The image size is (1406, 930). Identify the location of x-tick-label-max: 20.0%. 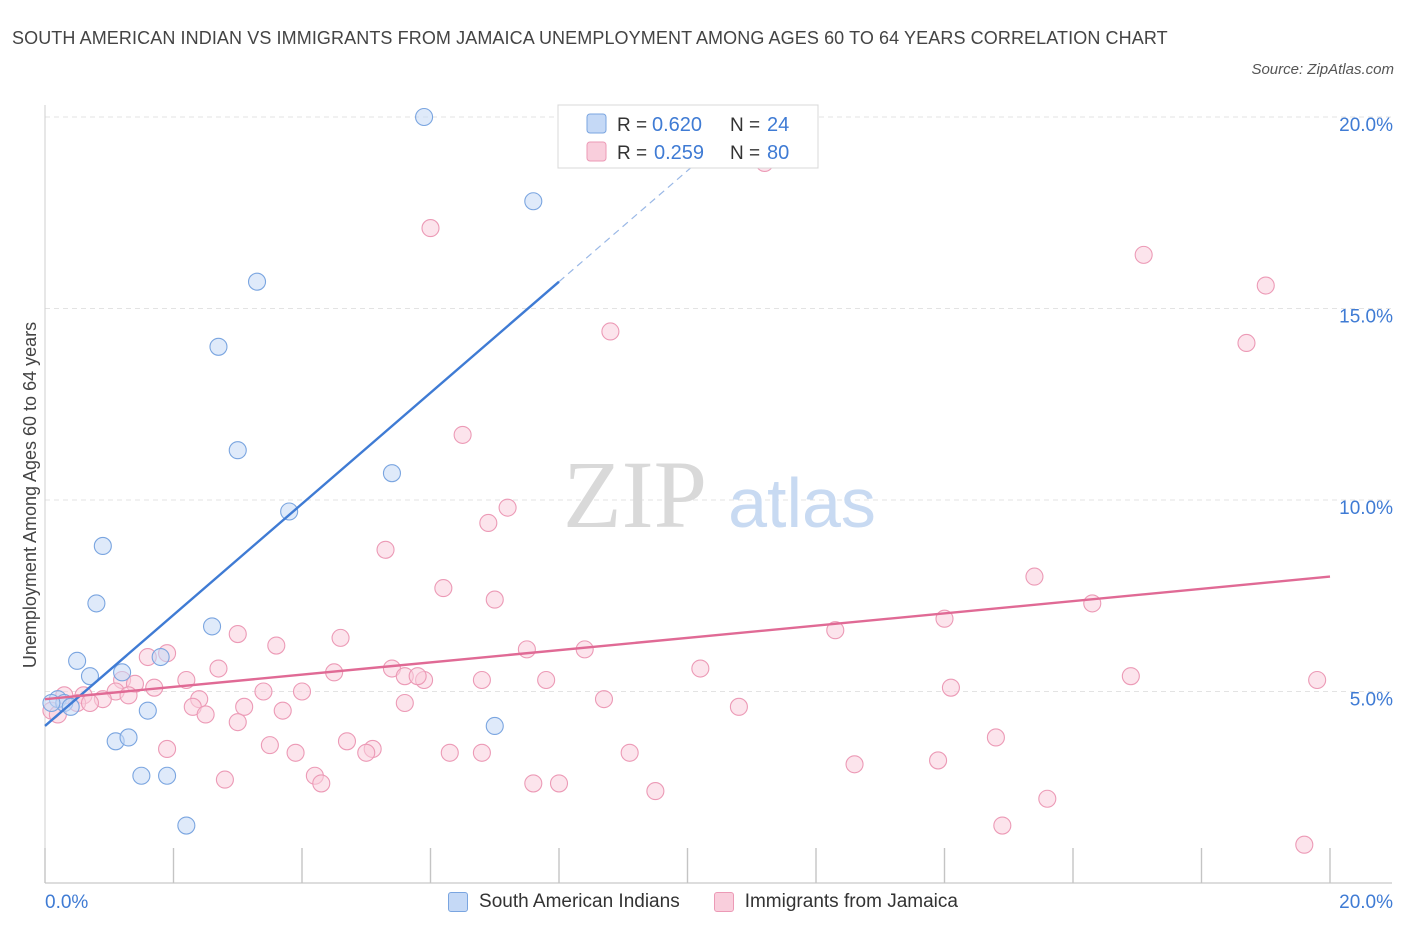
(1366, 902).